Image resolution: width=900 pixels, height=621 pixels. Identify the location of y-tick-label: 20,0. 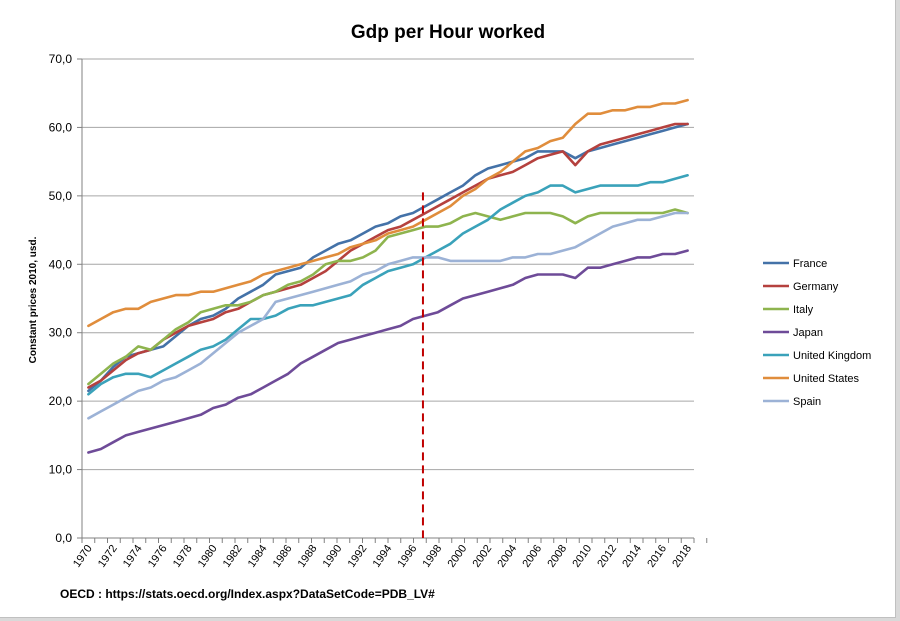
(61, 401).